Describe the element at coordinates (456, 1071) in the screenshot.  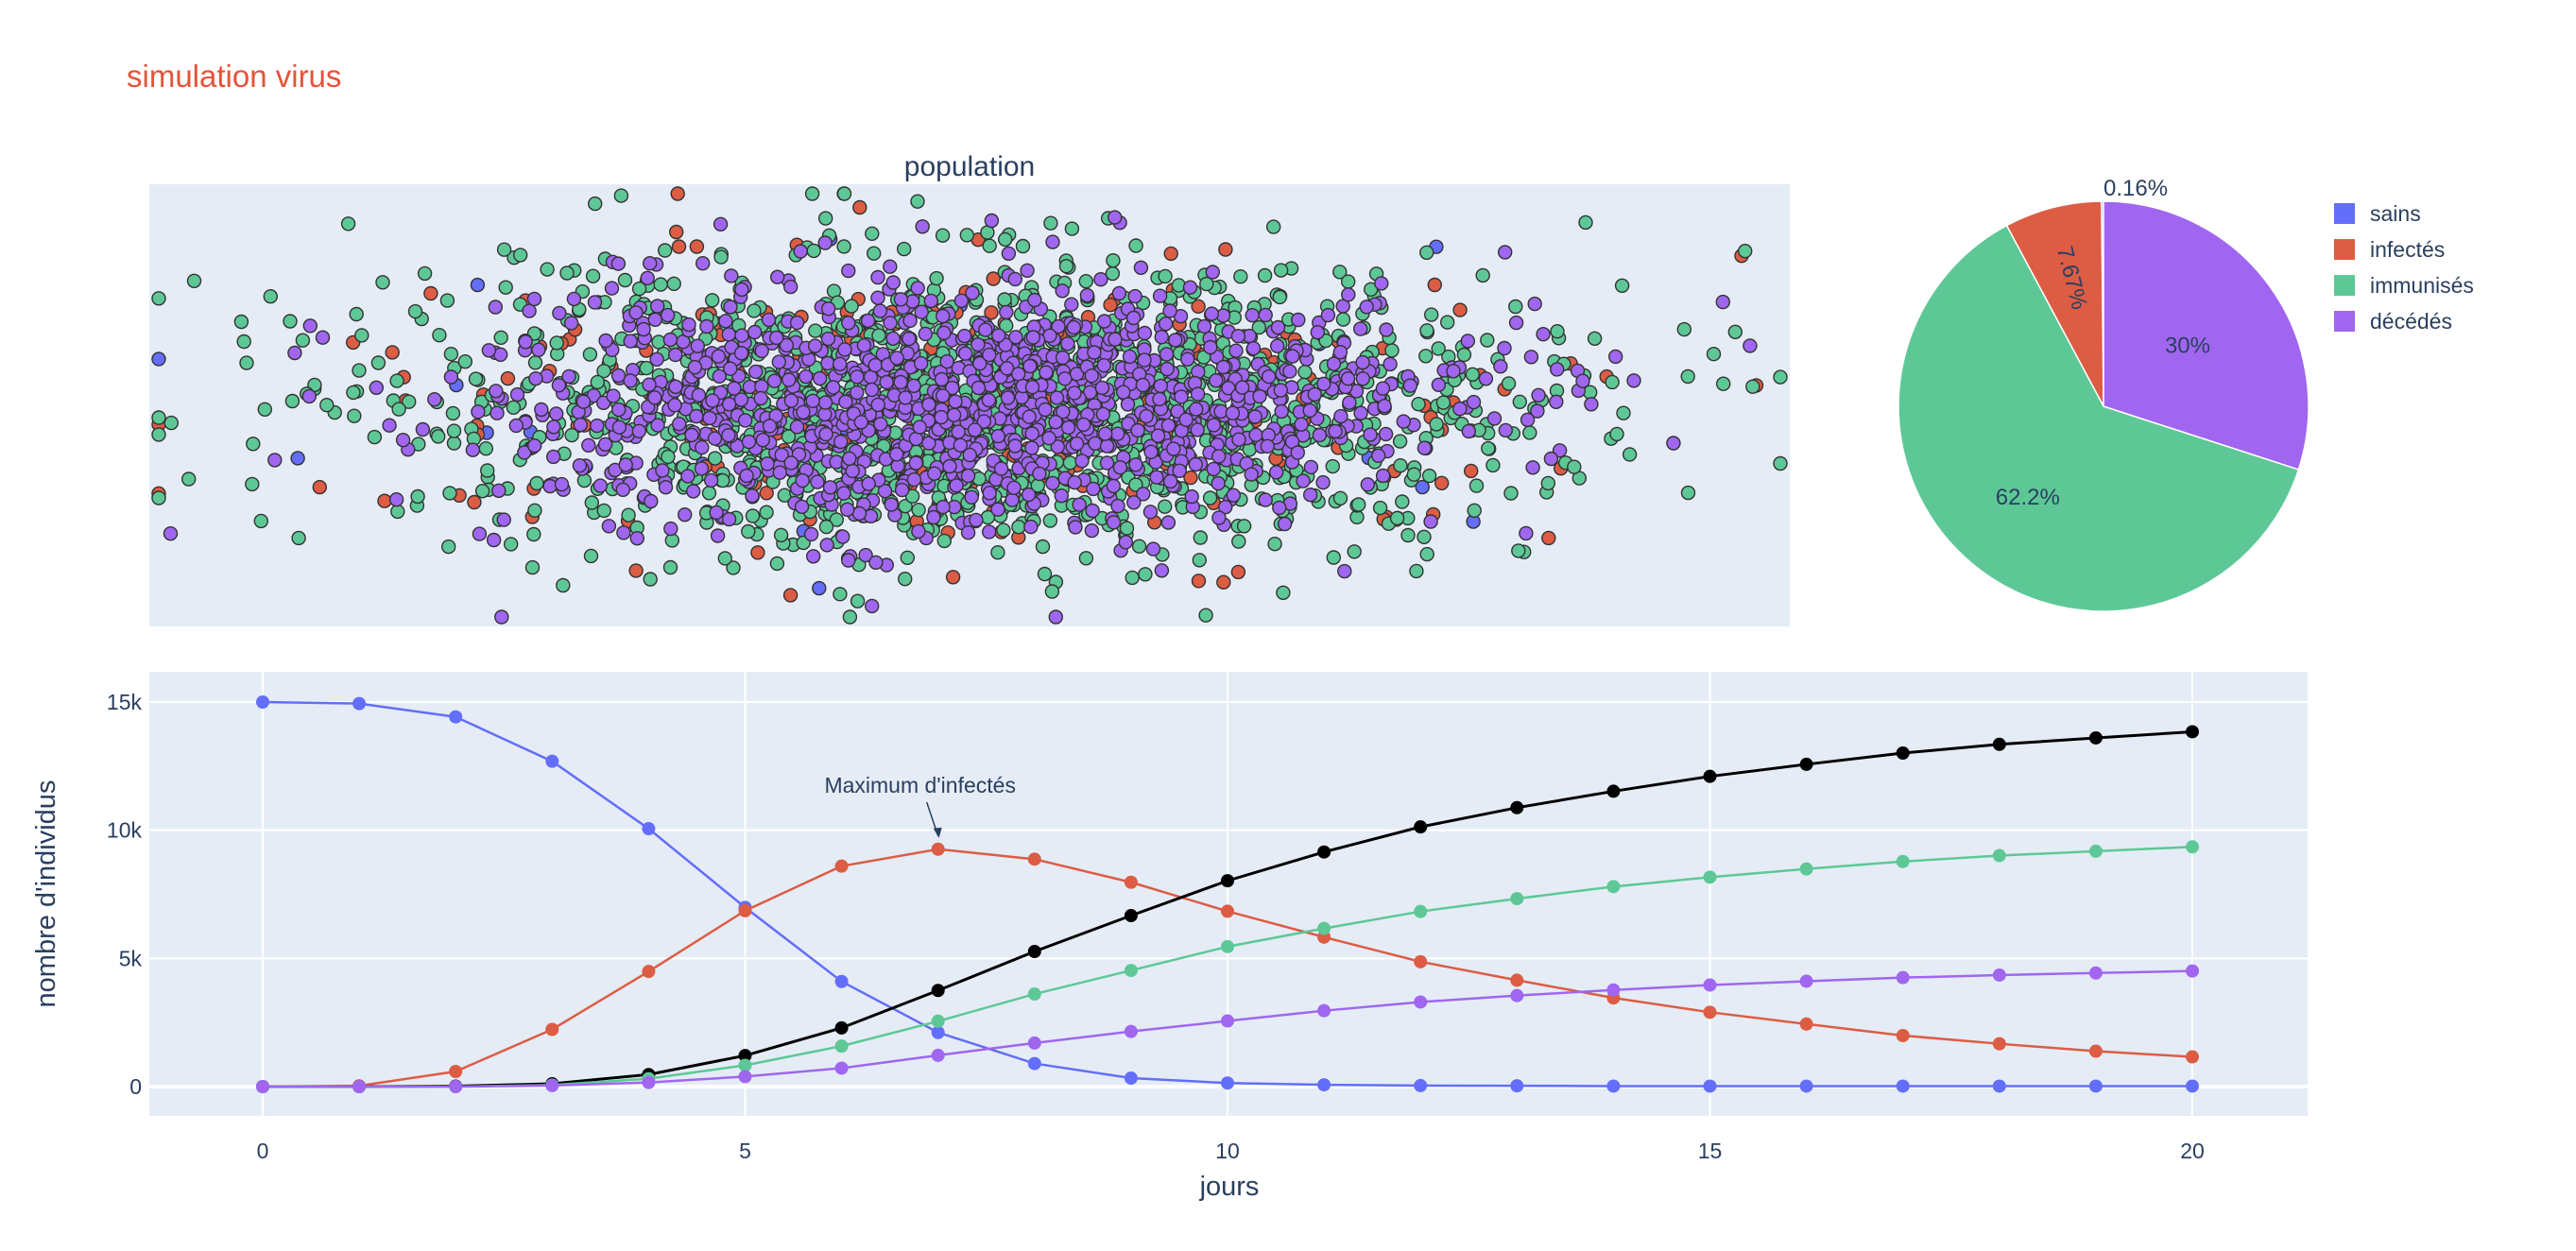
I see `series-marker-infectes` at that location.